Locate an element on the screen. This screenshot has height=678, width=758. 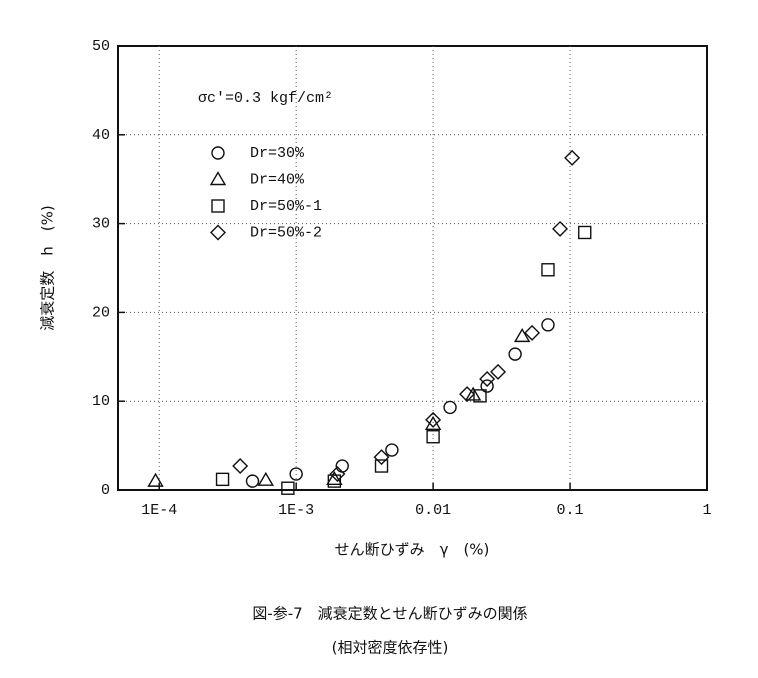
x-tick-label: 0.1 is located at coordinates (570, 510).